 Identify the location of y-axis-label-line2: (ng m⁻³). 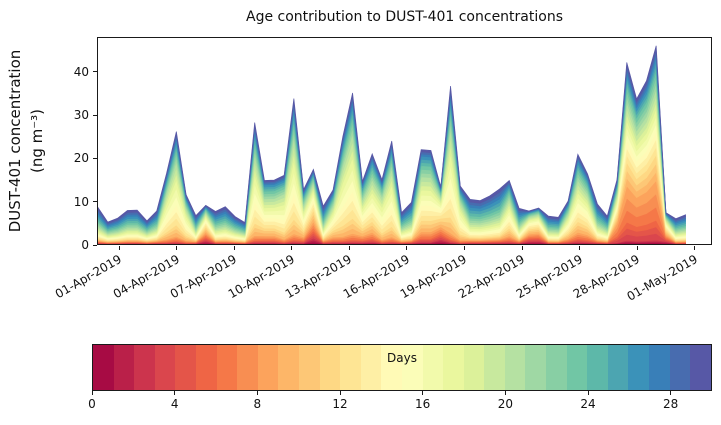
(37, 141).